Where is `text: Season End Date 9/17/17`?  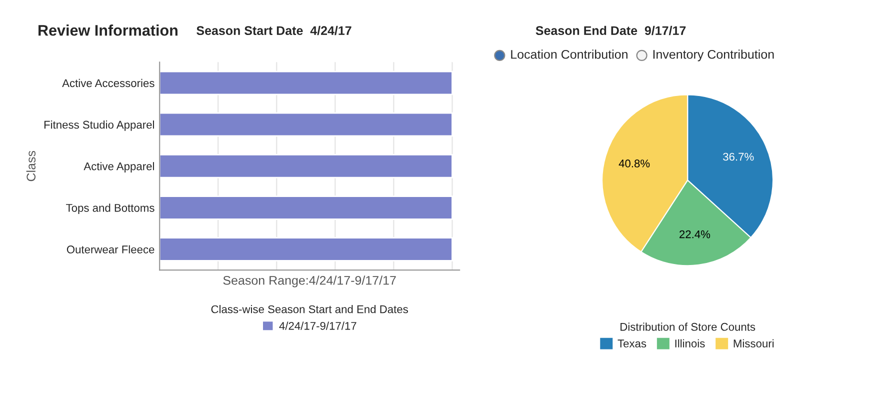
text: Season End Date 9/17/17 is located at coordinates (611, 31).